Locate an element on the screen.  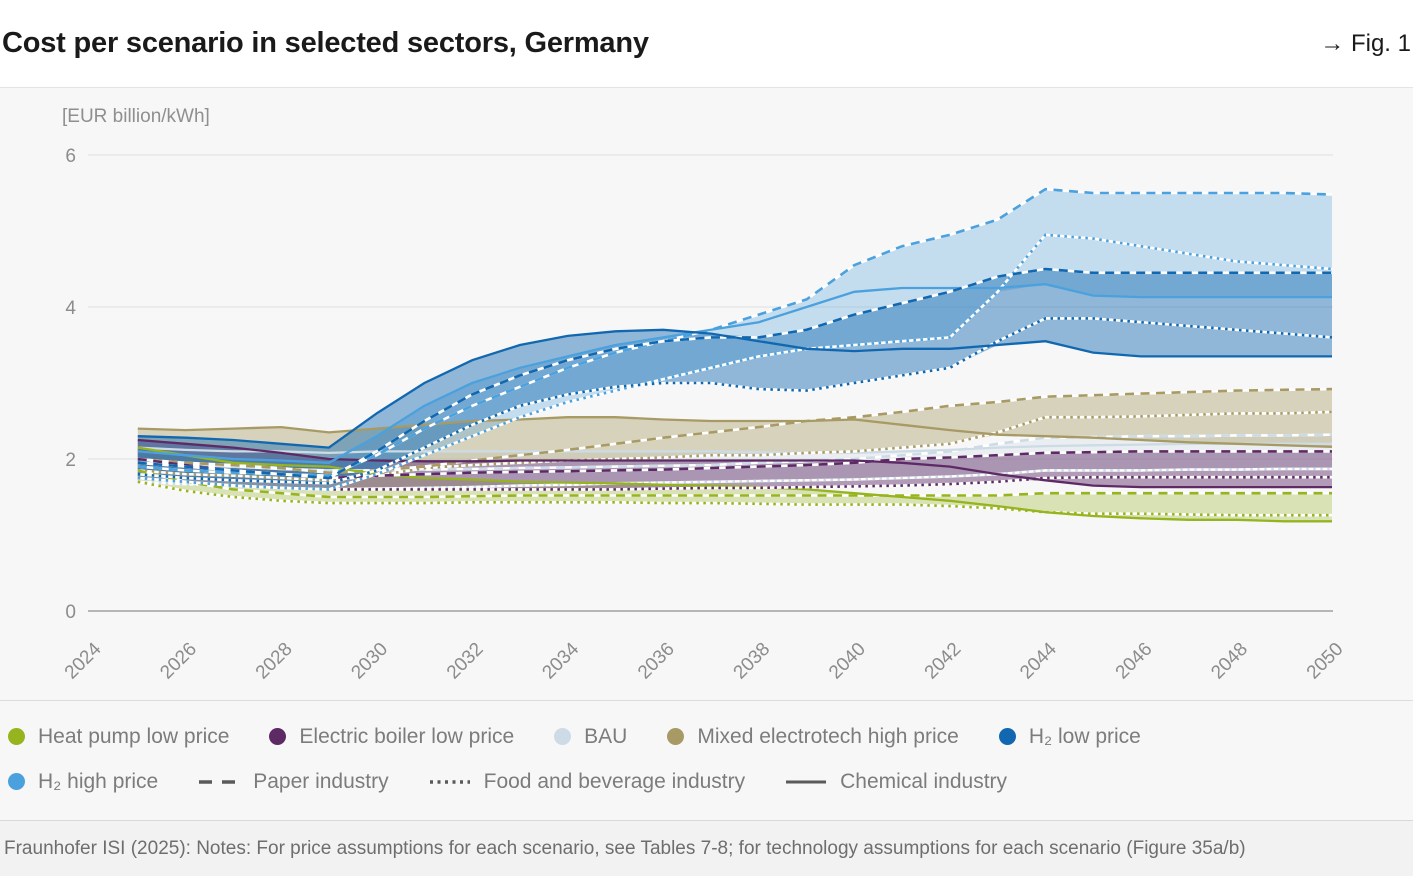
line-bau-paper is located at coordinates (735, 452).